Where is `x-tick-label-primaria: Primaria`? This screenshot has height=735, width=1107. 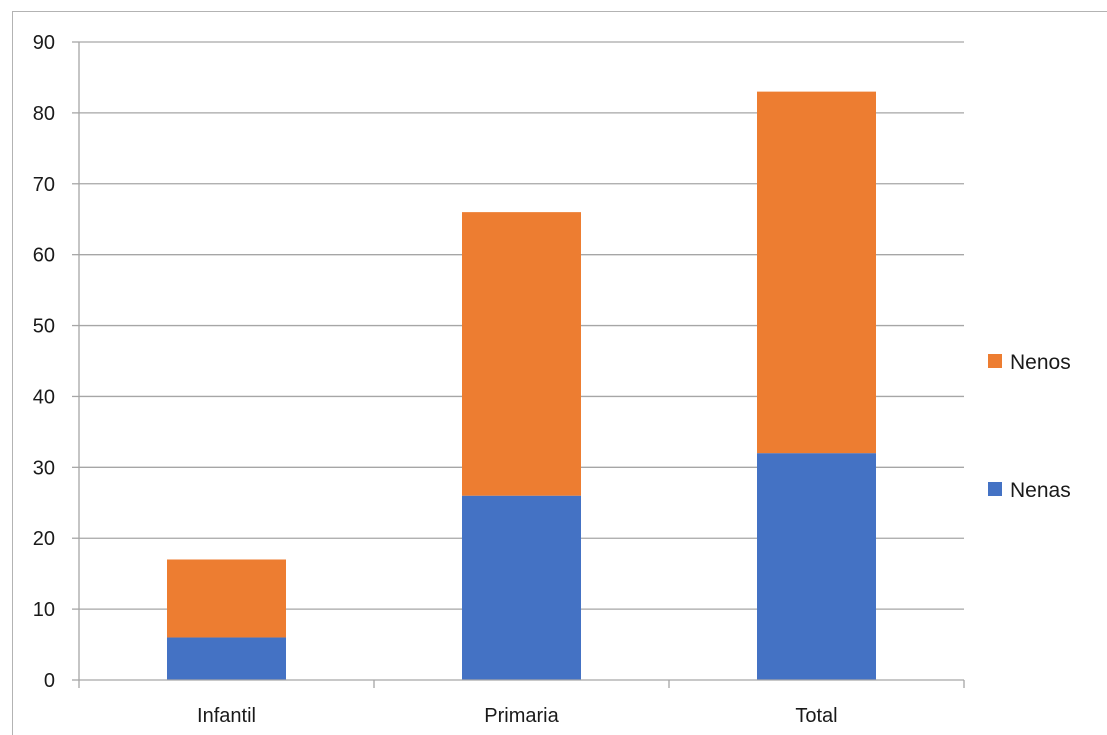 x-tick-label-primaria: Primaria is located at coordinates (521, 716).